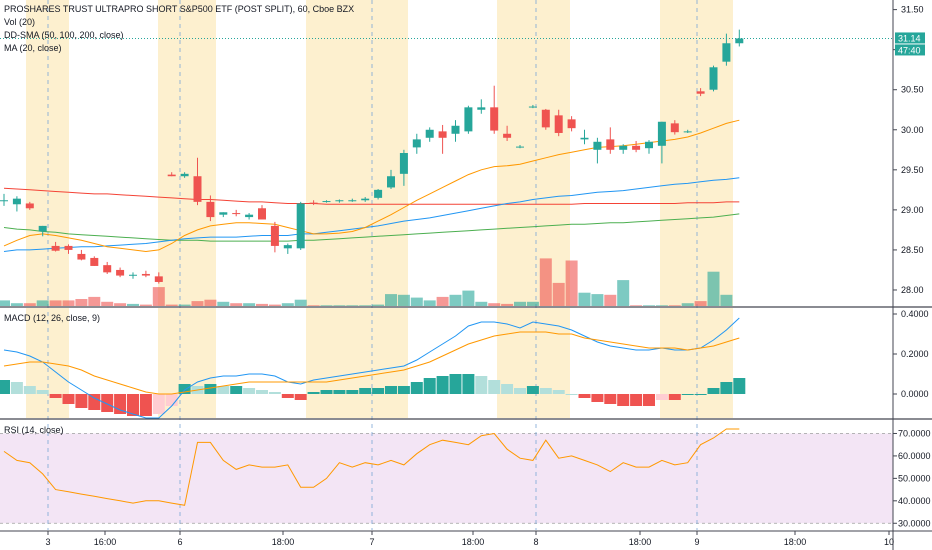 The height and width of the screenshot is (550, 932). What do you see at coordinates (912, 210) in the screenshot?
I see `price-tick-label: 29.00` at bounding box center [912, 210].